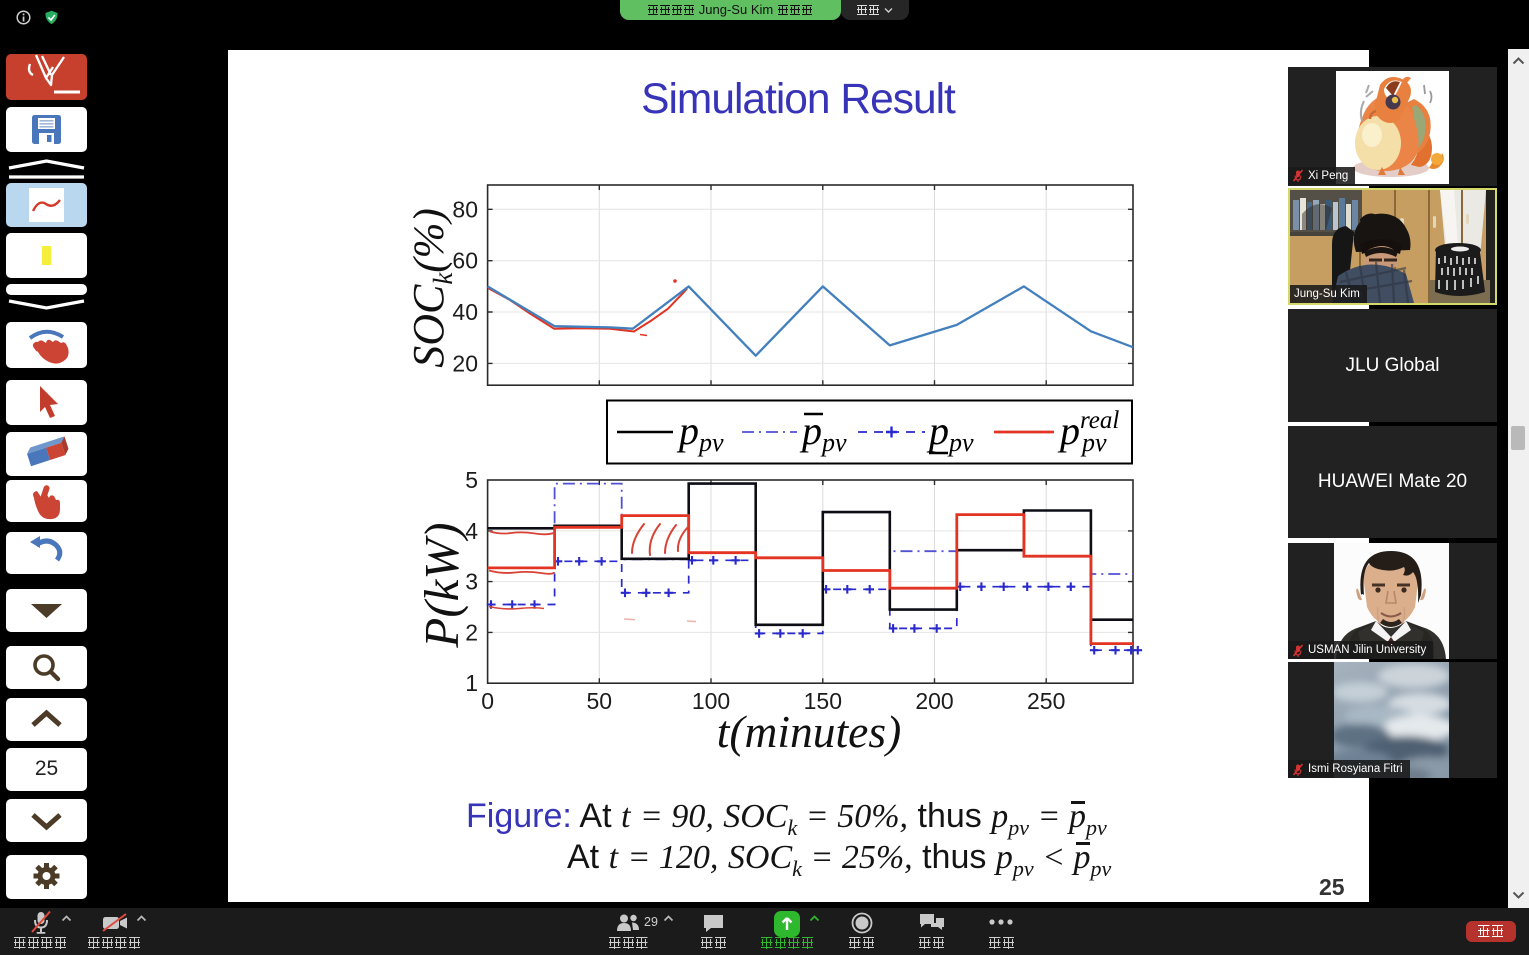 This screenshot has height=955, width=1529. Describe the element at coordinates (471, 531) in the screenshot. I see `svg-text: 4` at that location.